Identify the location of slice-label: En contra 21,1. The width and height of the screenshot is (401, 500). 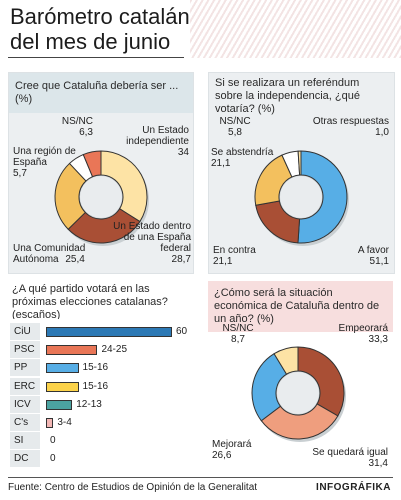
(234, 256).